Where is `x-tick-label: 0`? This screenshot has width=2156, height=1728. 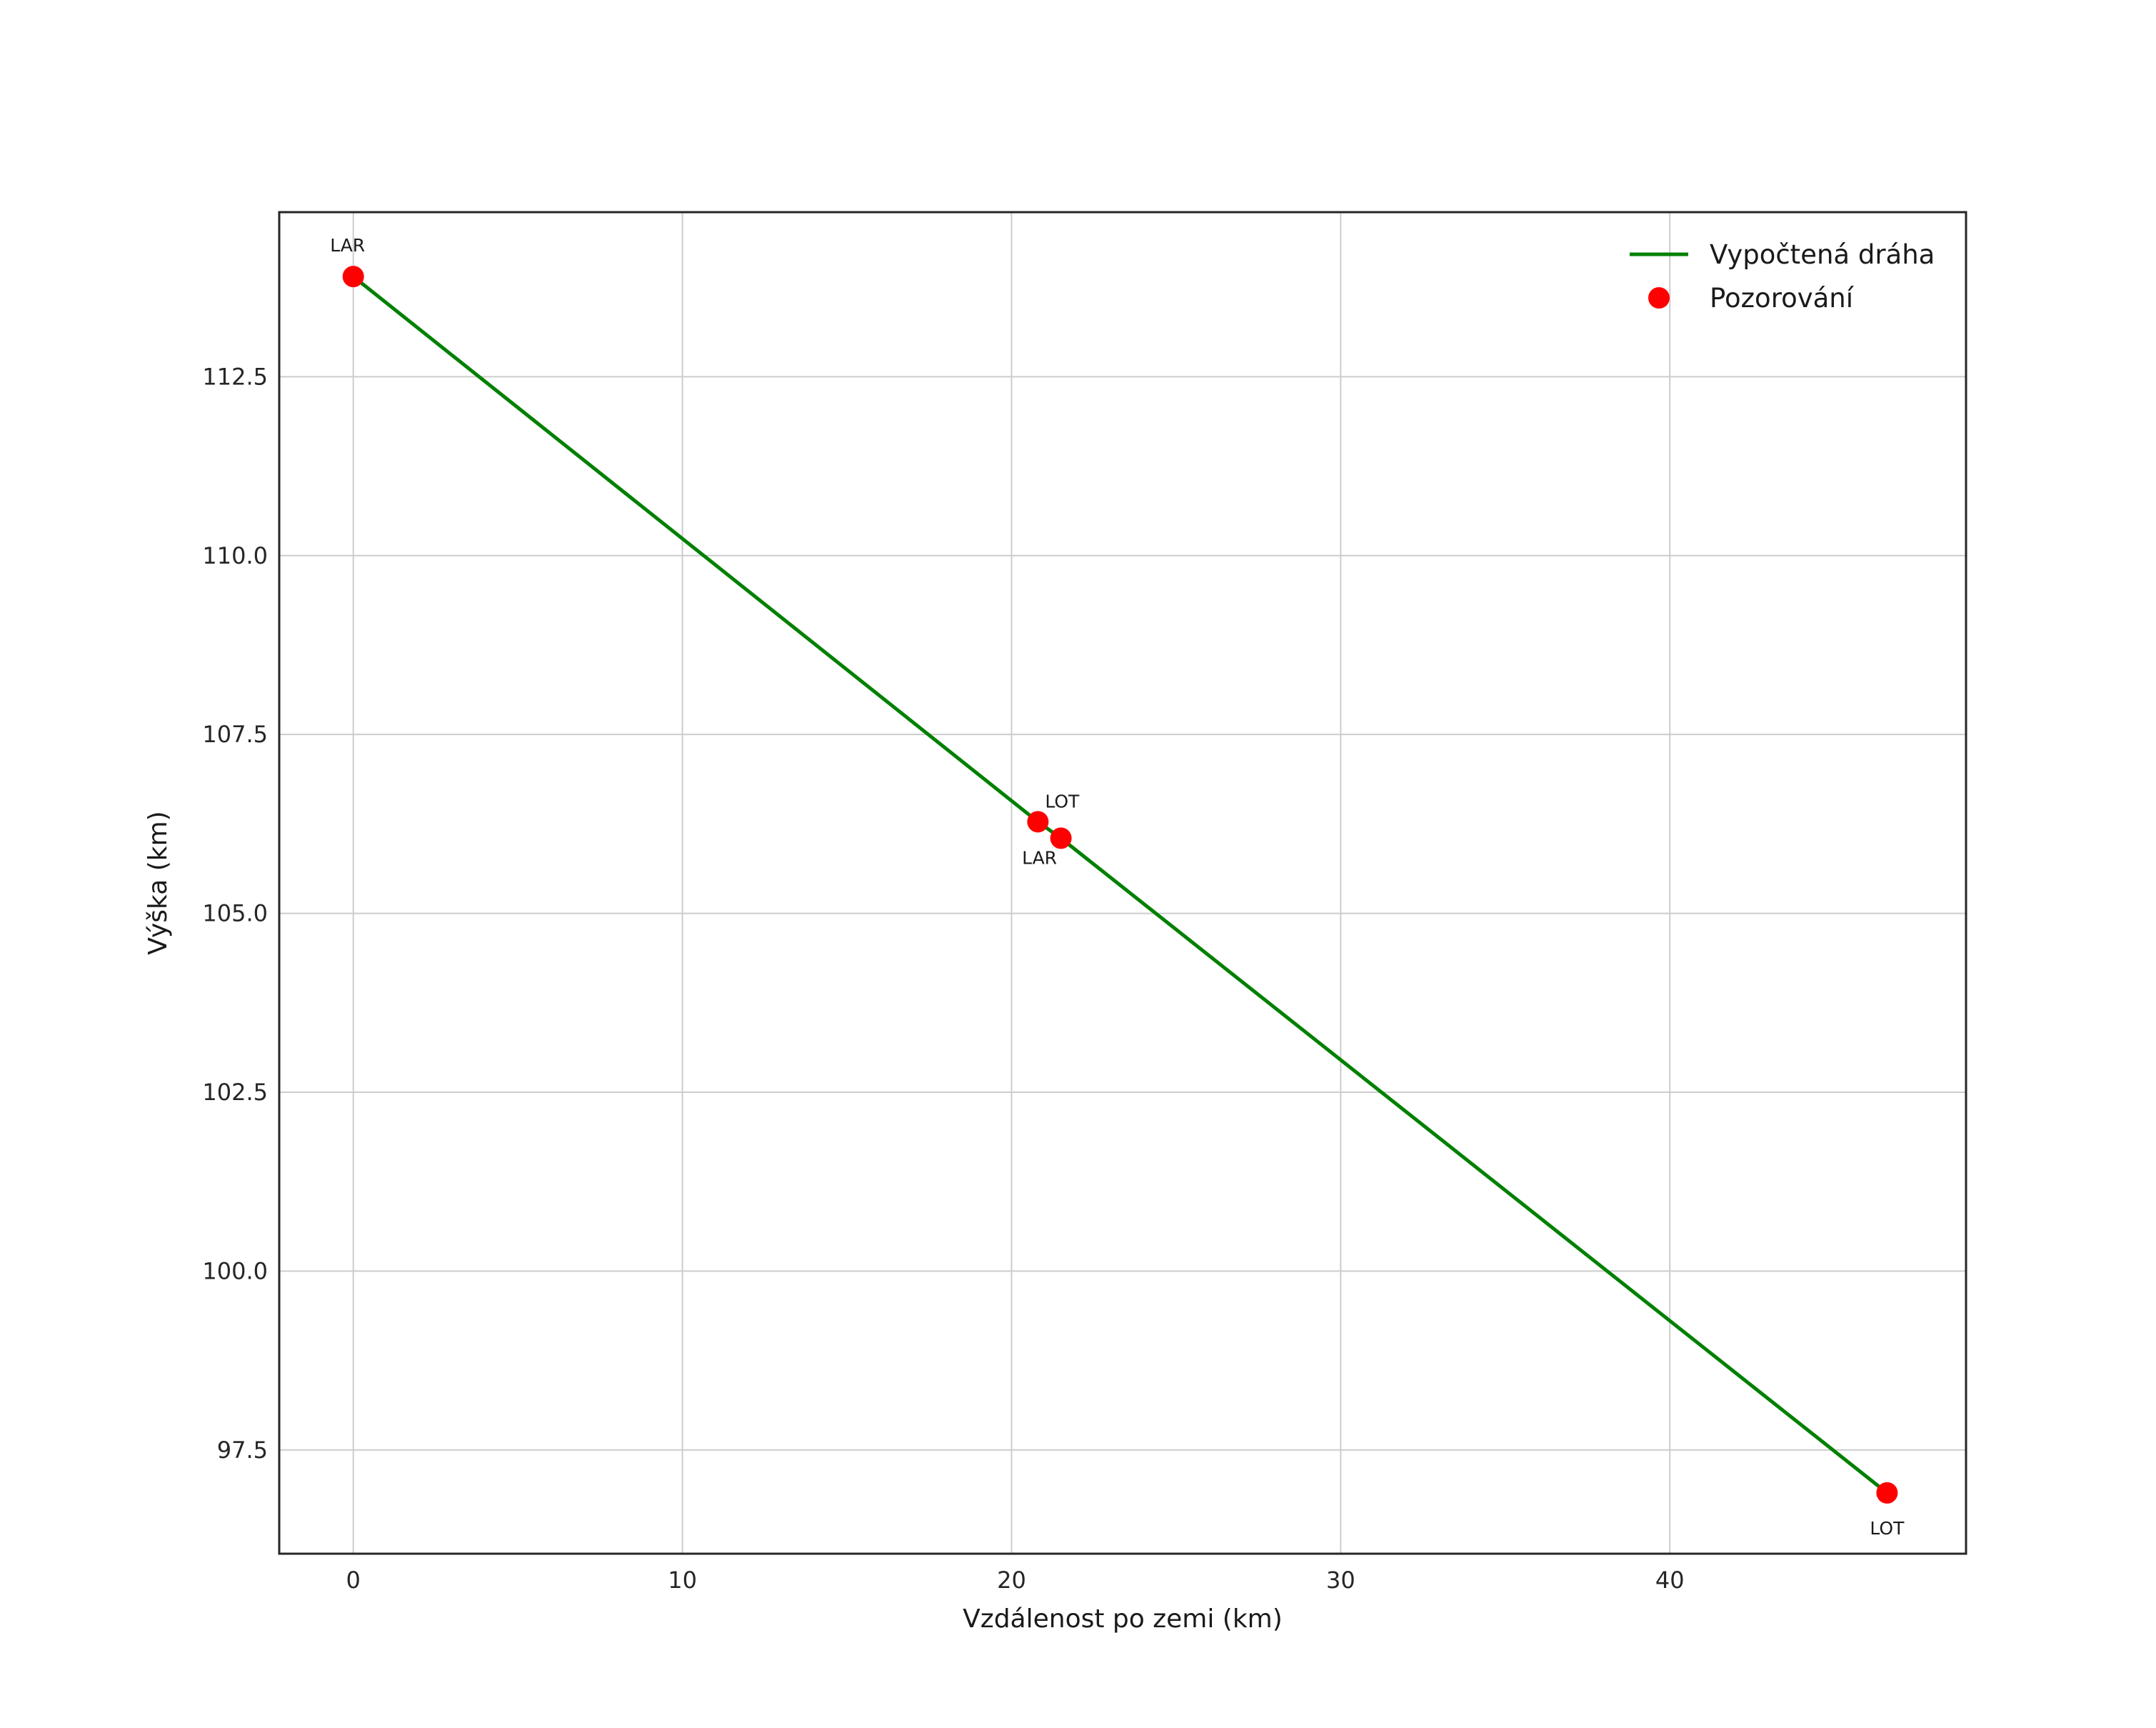 x-tick-label: 0 is located at coordinates (354, 1580).